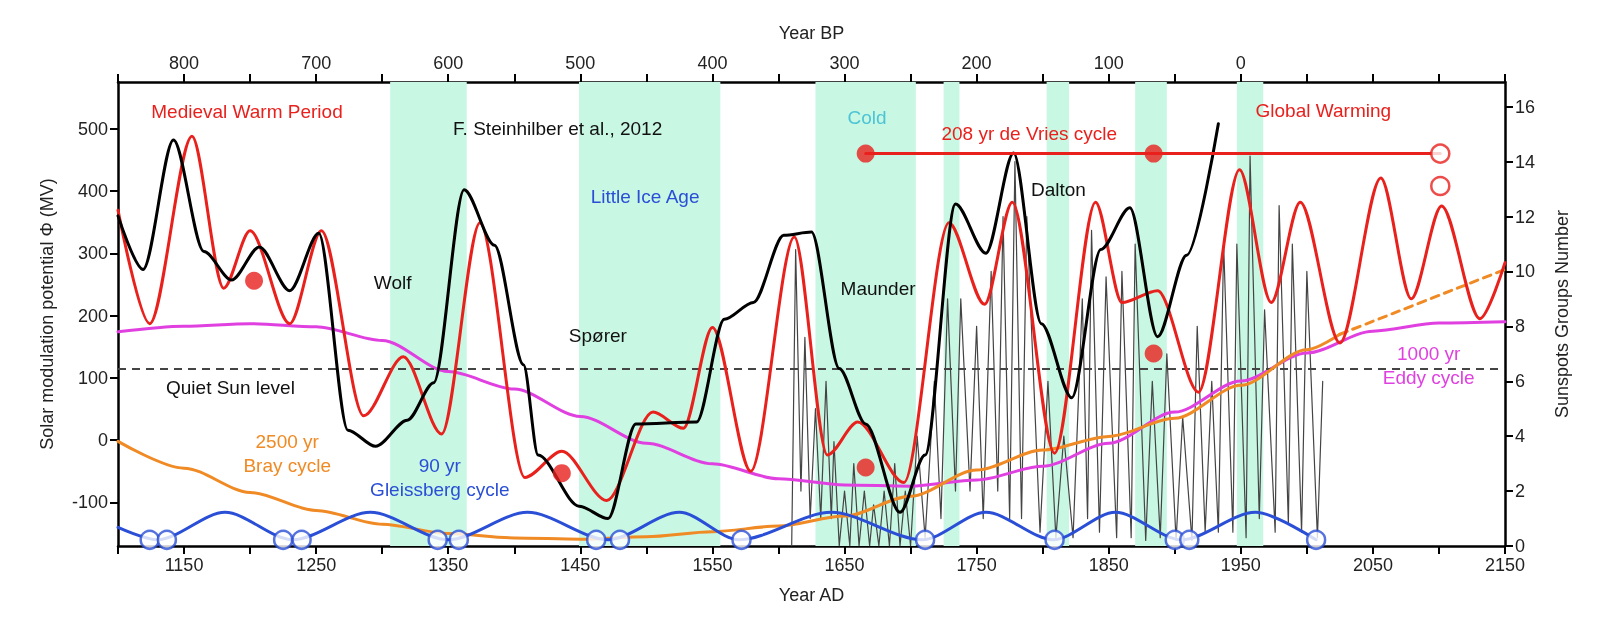 The width and height of the screenshot is (1600, 642). What do you see at coordinates (1108, 63) in the screenshot?
I see `x2-tick-label: 100` at bounding box center [1108, 63].